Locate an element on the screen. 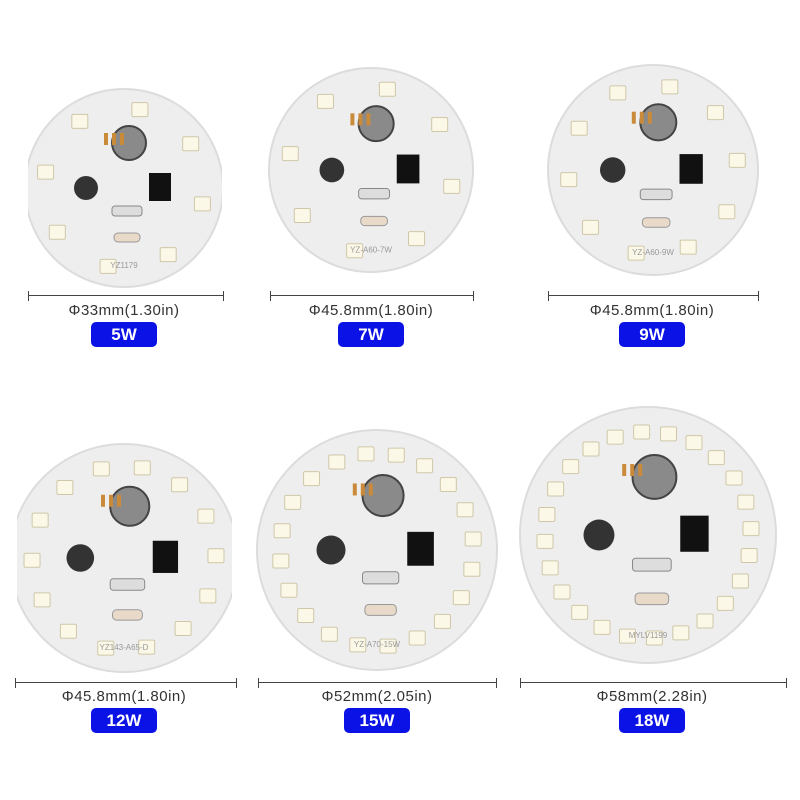 The width and height of the screenshot is (800, 800). led-board-7W: YZ-A60-7W is located at coordinates (371, 170).